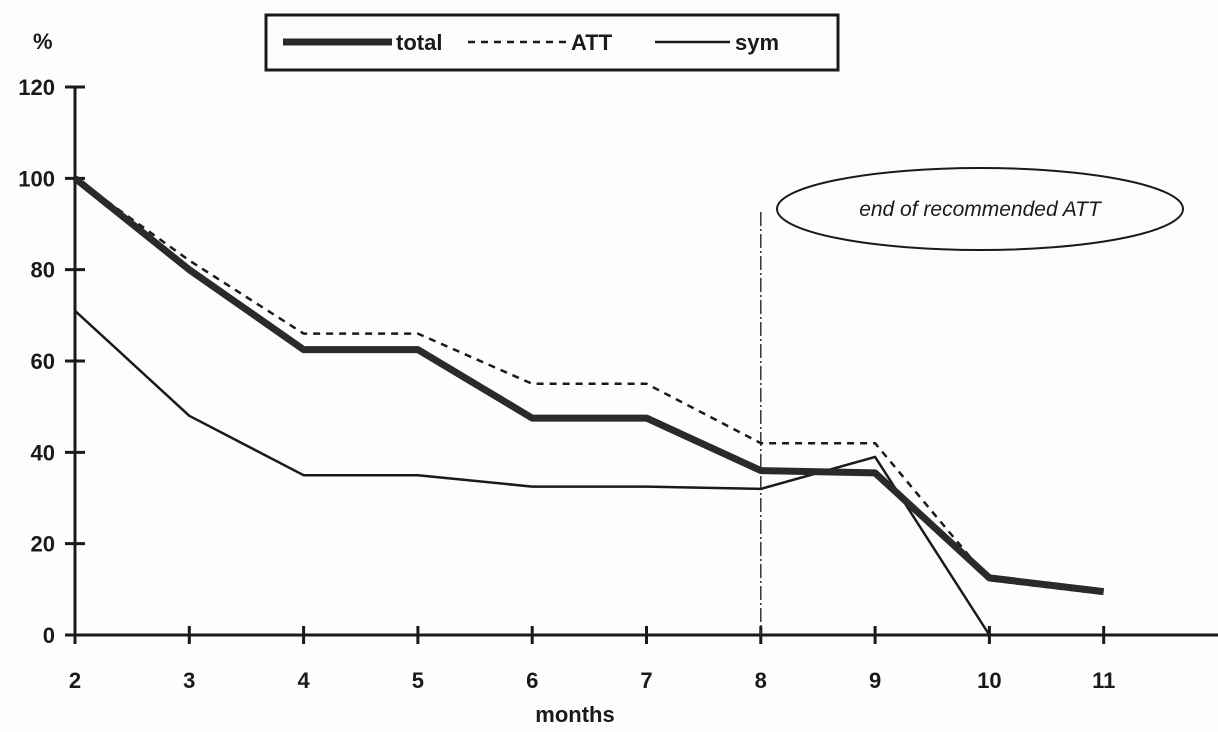 This screenshot has width=1218, height=732. I want to click on y-tick-label: 100, so click(36, 178).